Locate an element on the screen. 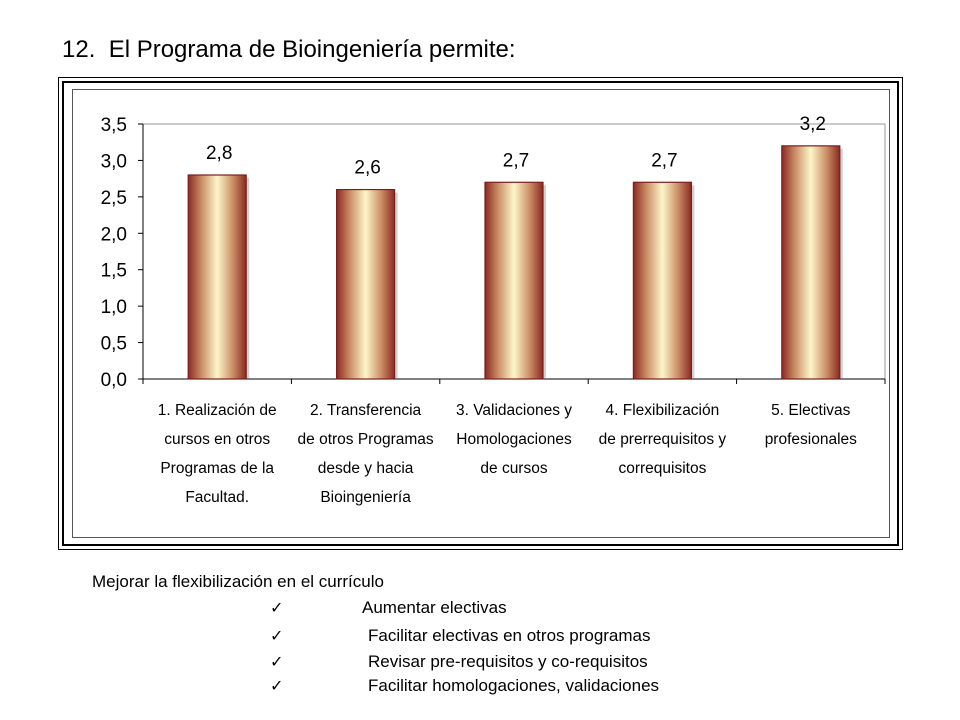 The image size is (960, 720). y-tick-label: 2,5 is located at coordinates (114, 198).